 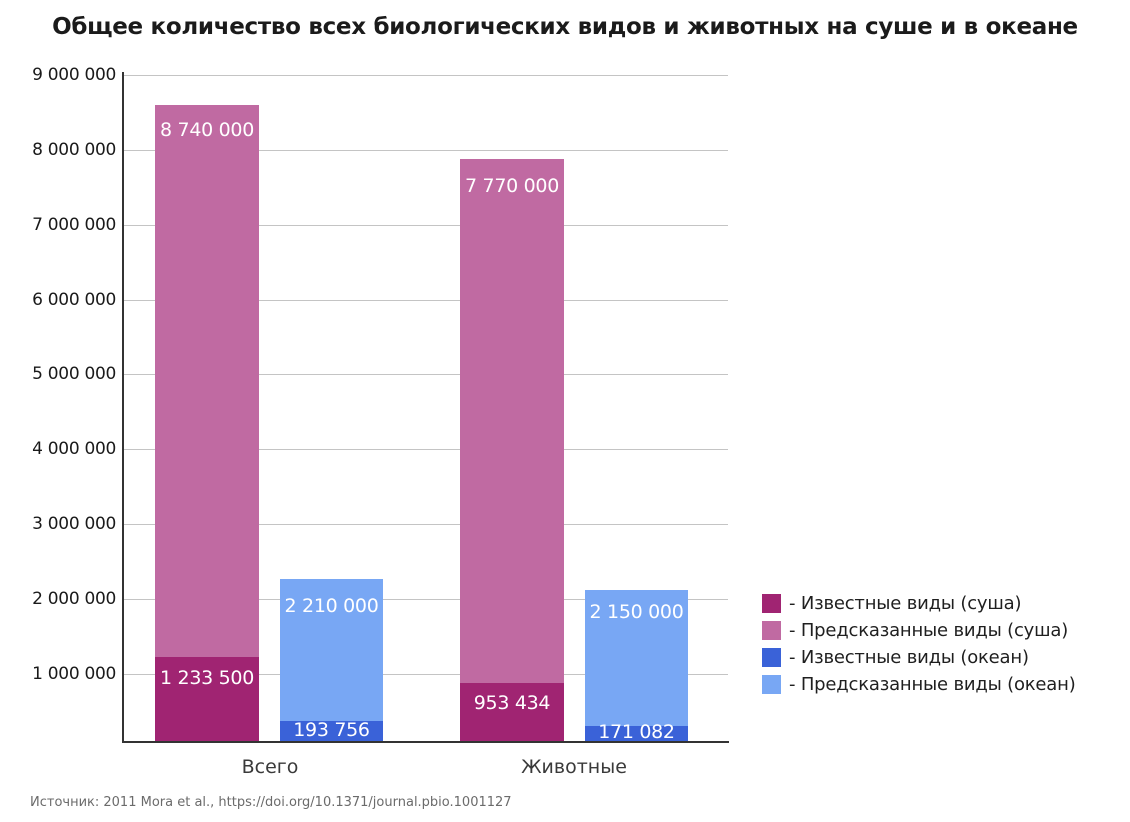 I want to click on value-label: 193 756, so click(x=331, y=730).